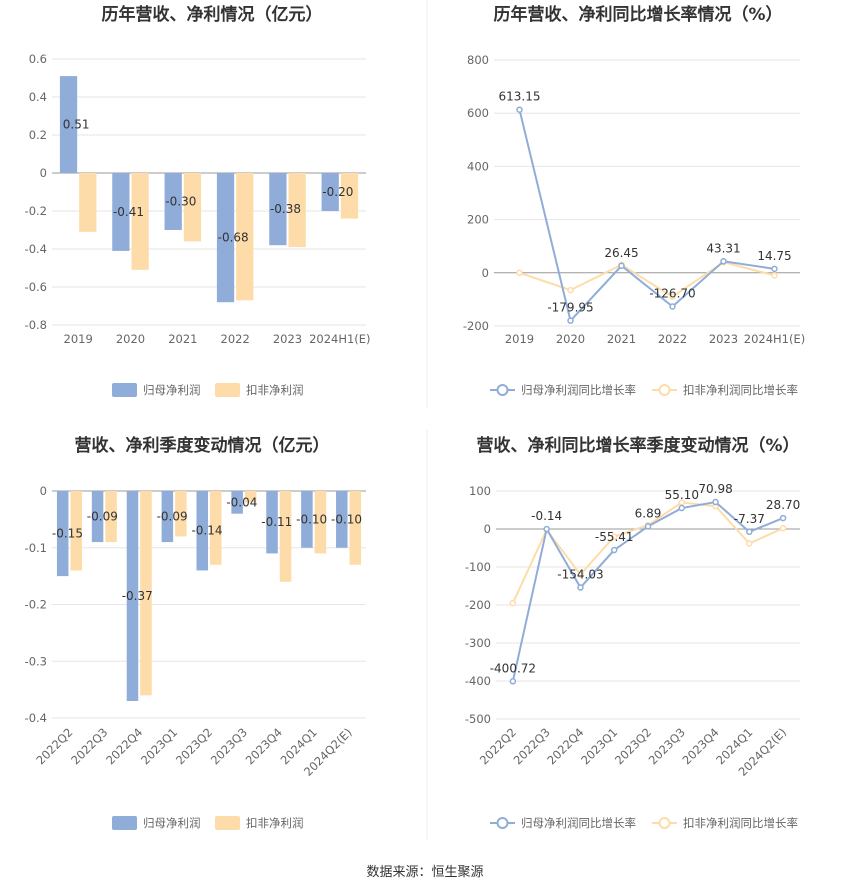 The width and height of the screenshot is (850, 891). I want to click on x-tick-label: 2024H1(E), so click(774, 339).